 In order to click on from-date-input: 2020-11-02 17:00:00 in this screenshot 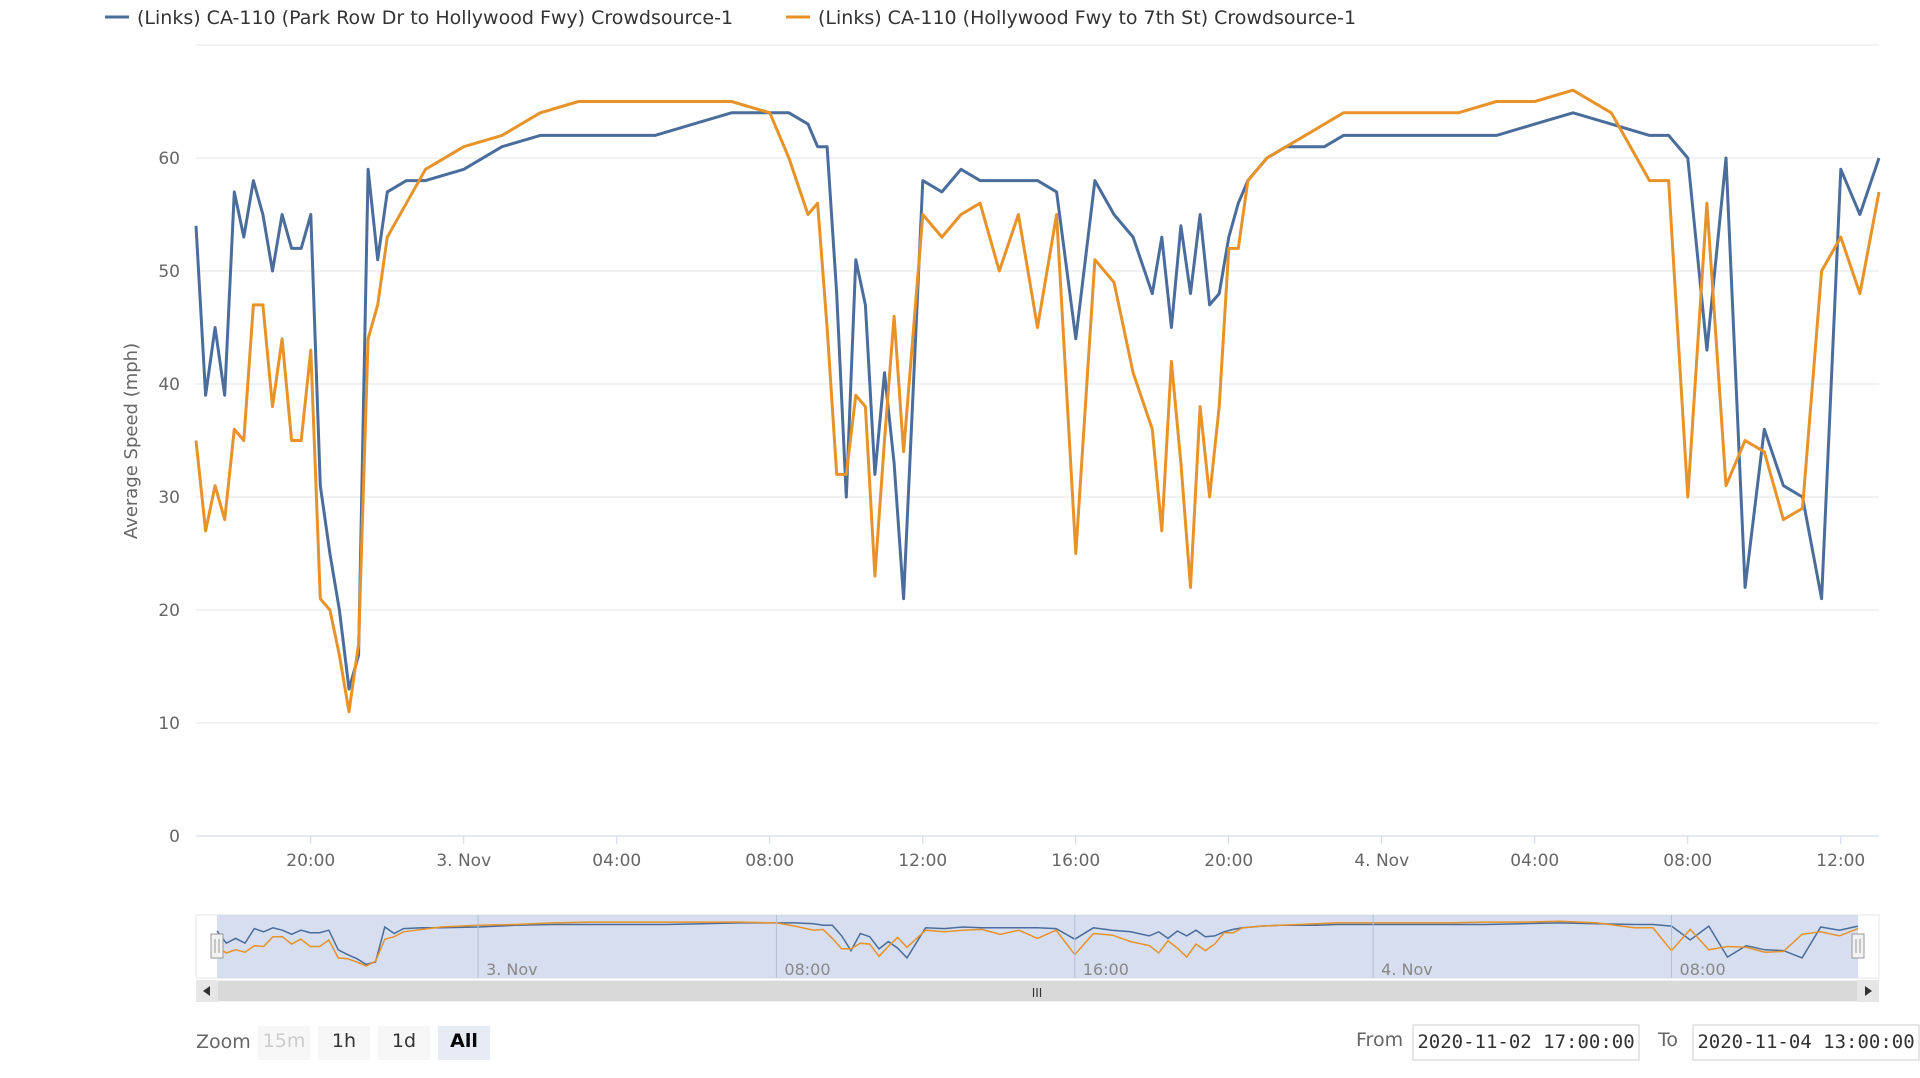, I will do `click(1526, 1042)`.